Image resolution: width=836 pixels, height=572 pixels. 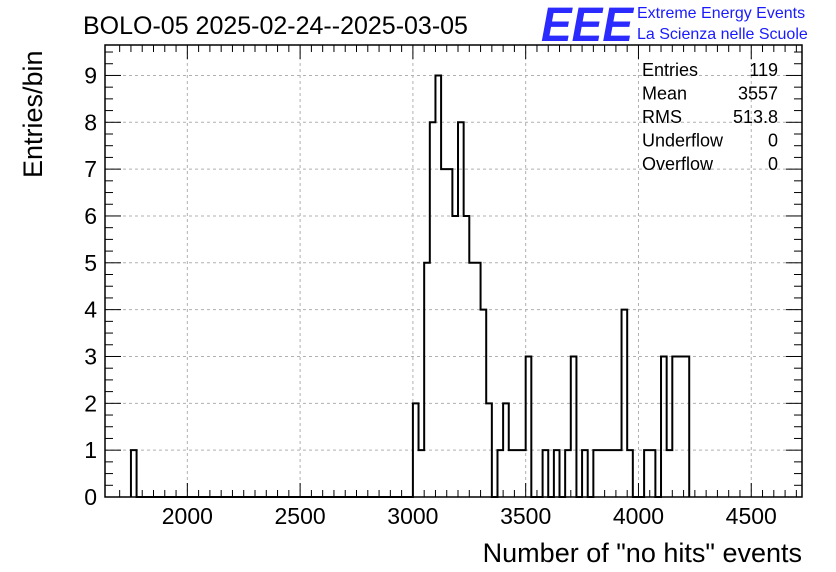 What do you see at coordinates (525, 516) in the screenshot?
I see `x-tick-label: 3500` at bounding box center [525, 516].